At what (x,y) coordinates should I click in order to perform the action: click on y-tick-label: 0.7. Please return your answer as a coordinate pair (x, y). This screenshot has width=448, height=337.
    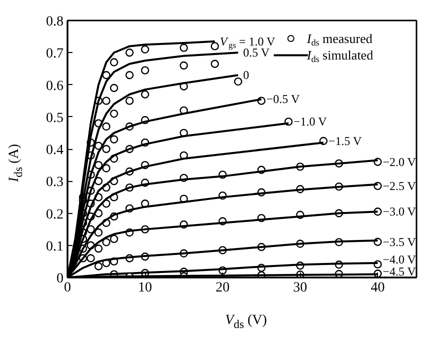
    Looking at the image, I should click on (55, 54).